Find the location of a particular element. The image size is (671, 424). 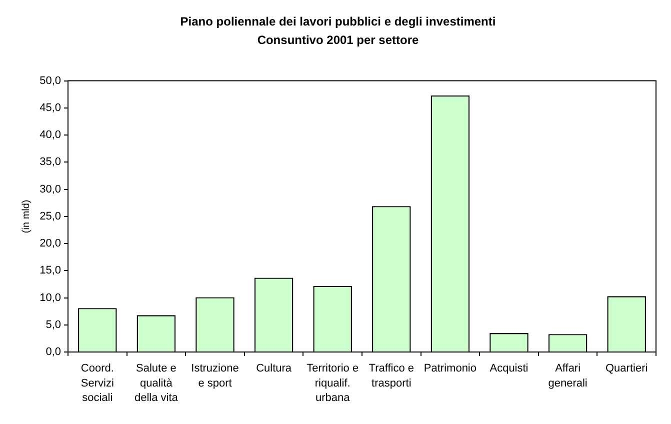

x-tick-label: Acquisti is located at coordinates (509, 368).